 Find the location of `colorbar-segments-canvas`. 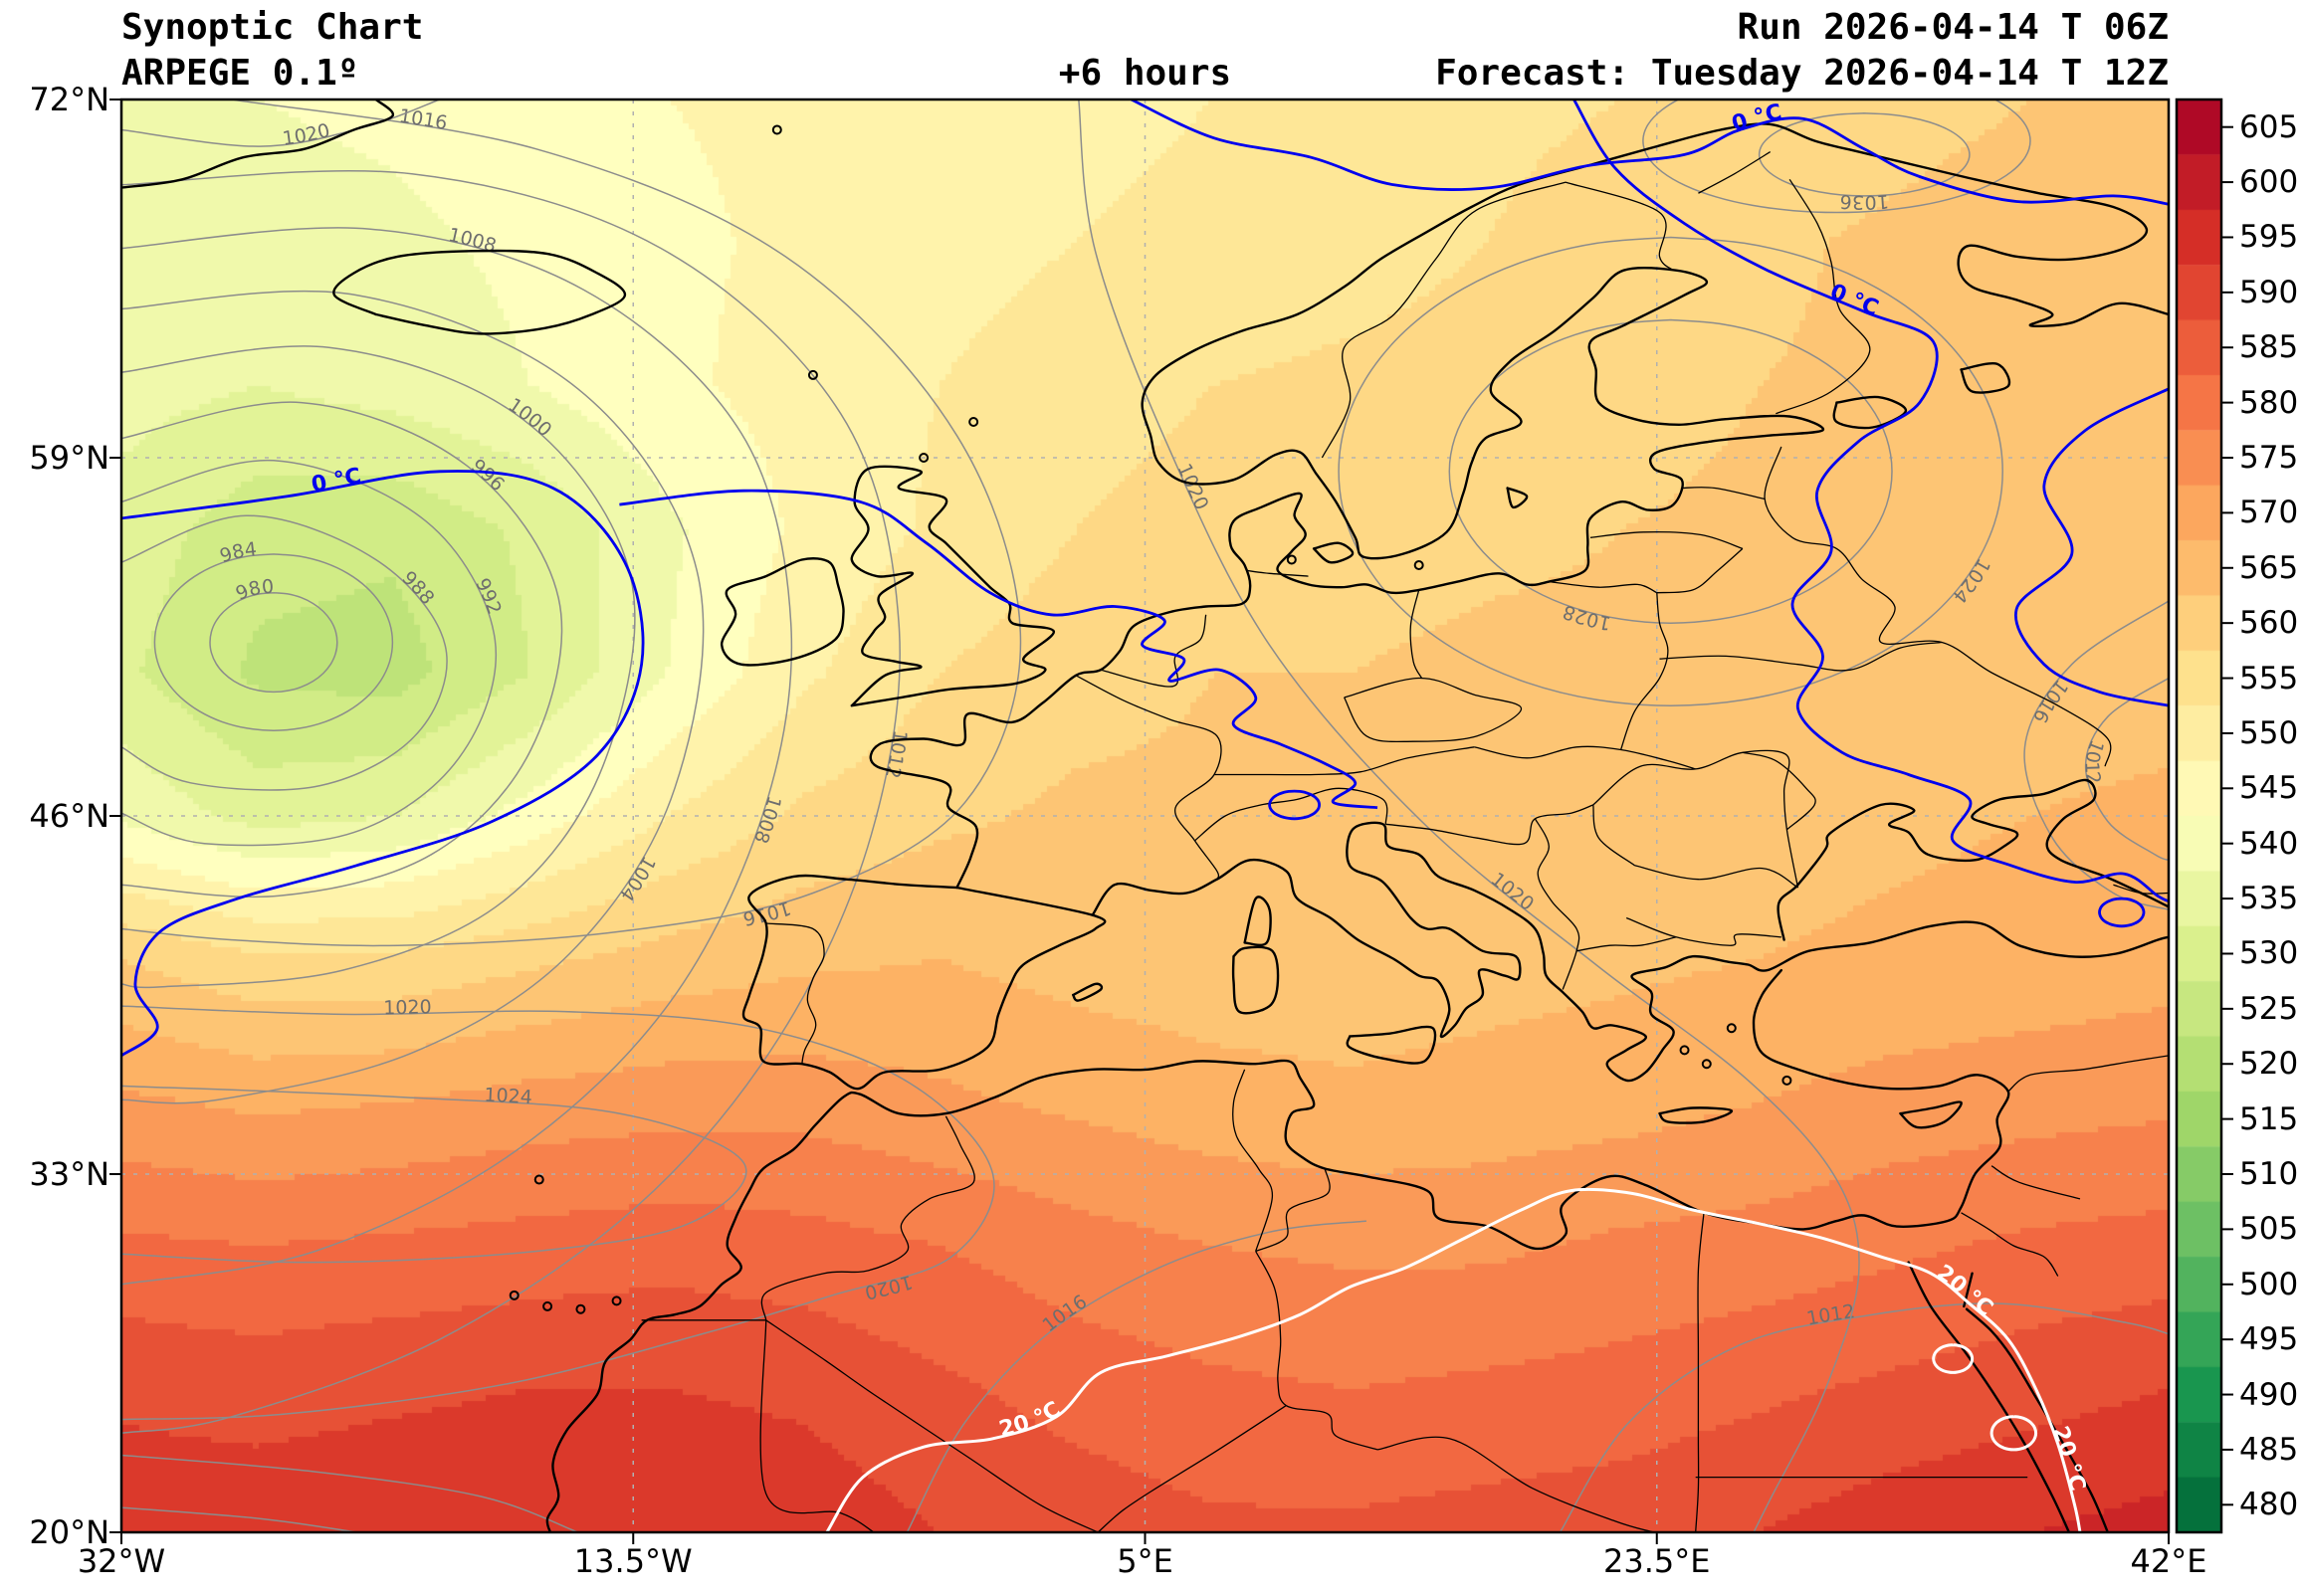

colorbar-segments-canvas is located at coordinates (2199, 816).